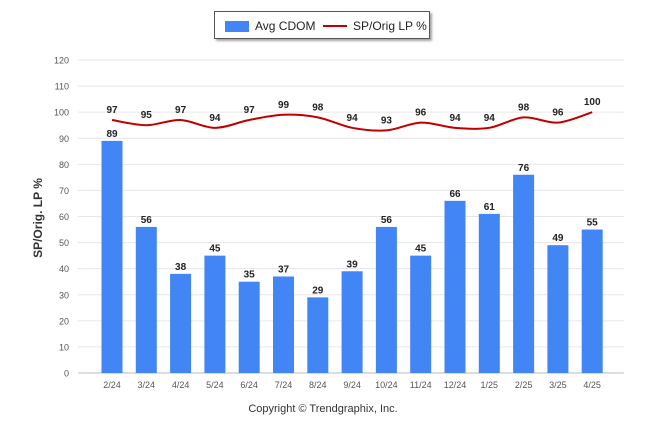 This screenshot has height=434, width=646. What do you see at coordinates (455, 194) in the screenshot?
I see `bar-data-label: 66` at bounding box center [455, 194].